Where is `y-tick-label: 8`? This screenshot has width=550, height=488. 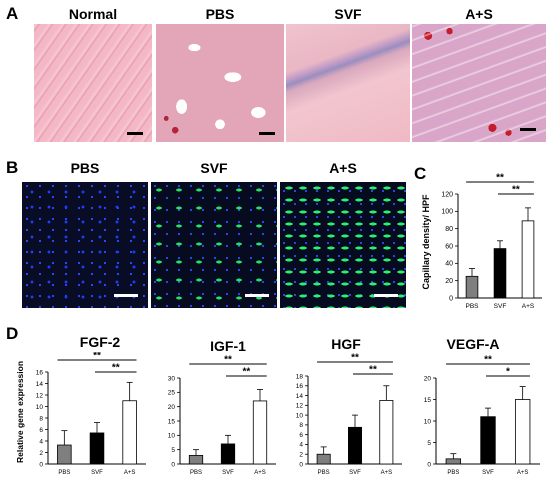 y-tick-label: 8 is located at coordinates (301, 425).